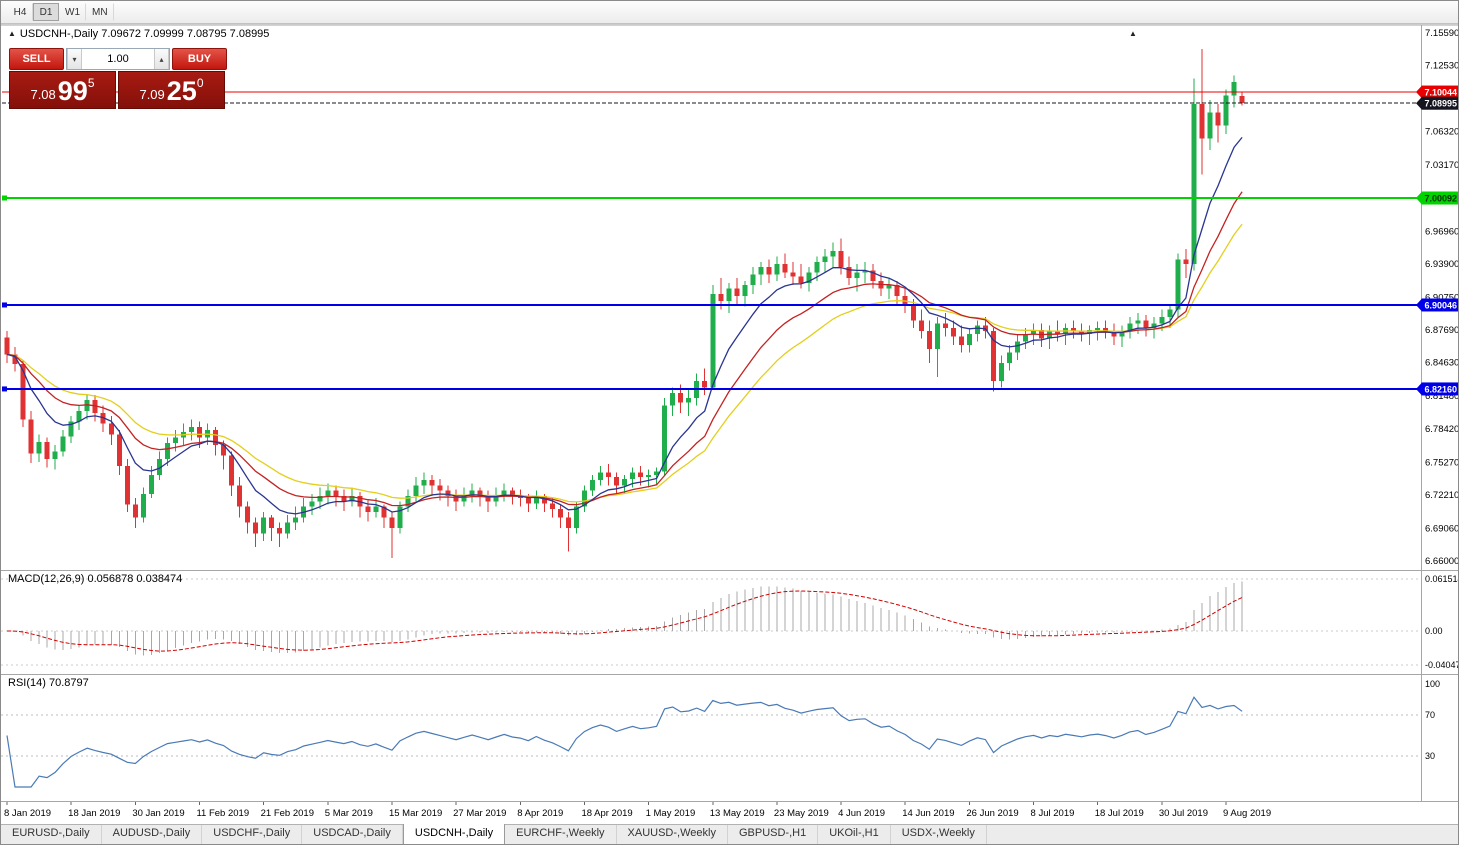  Describe the element at coordinates (939, 834) in the screenshot. I see `tab-usdx-weekly: USDX-,Weekly` at that location.